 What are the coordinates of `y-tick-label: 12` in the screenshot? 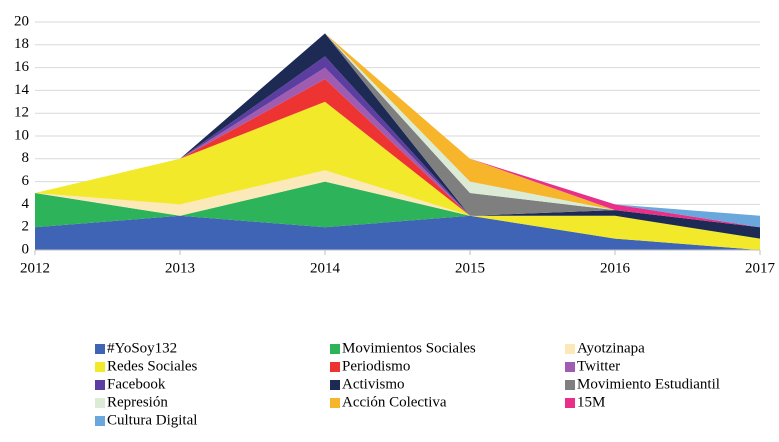 It's located at (21, 113).